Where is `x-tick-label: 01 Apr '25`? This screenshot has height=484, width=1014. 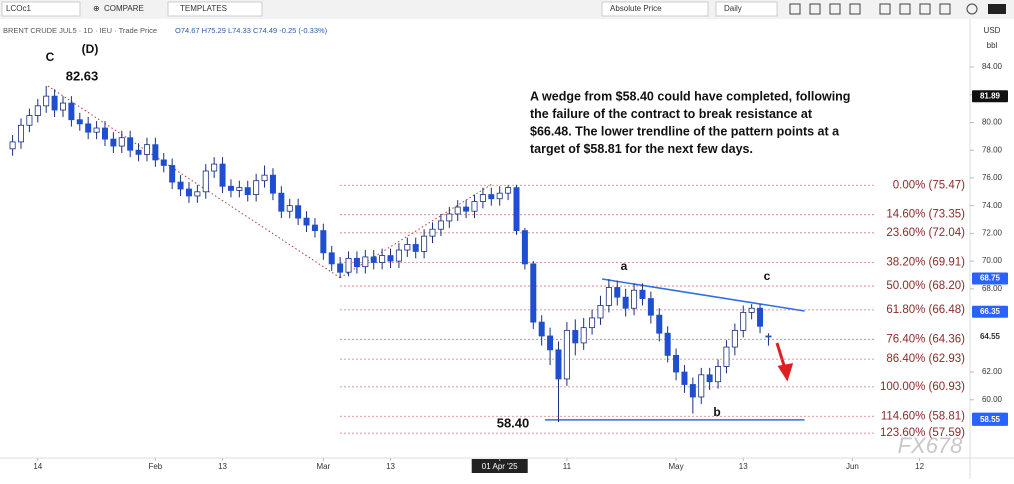 x-tick-label: 01 Apr '25 is located at coordinates (500, 466).